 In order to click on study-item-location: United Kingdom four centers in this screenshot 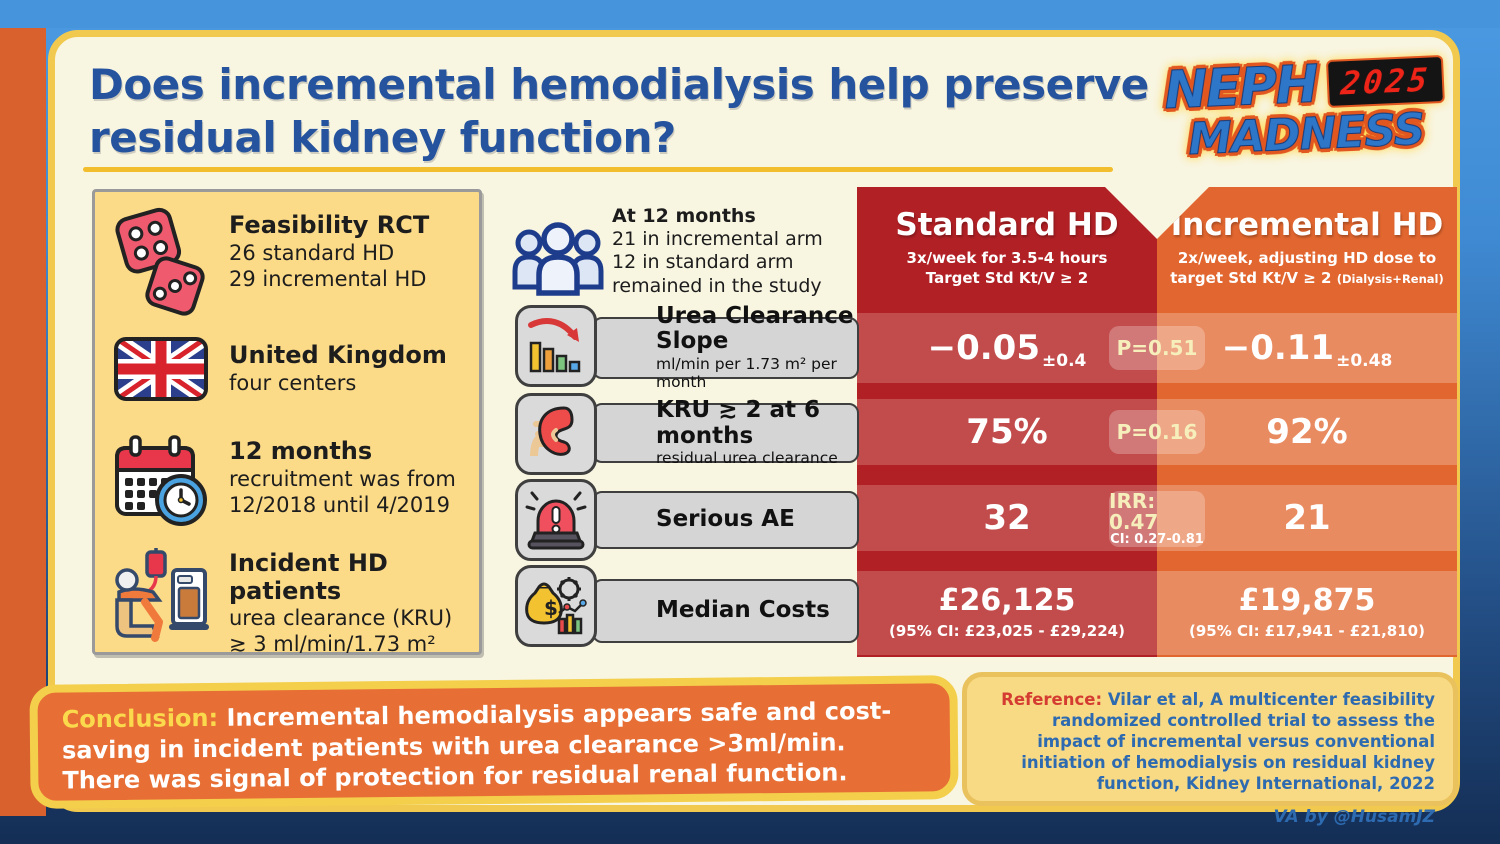, I will do `click(290, 369)`.